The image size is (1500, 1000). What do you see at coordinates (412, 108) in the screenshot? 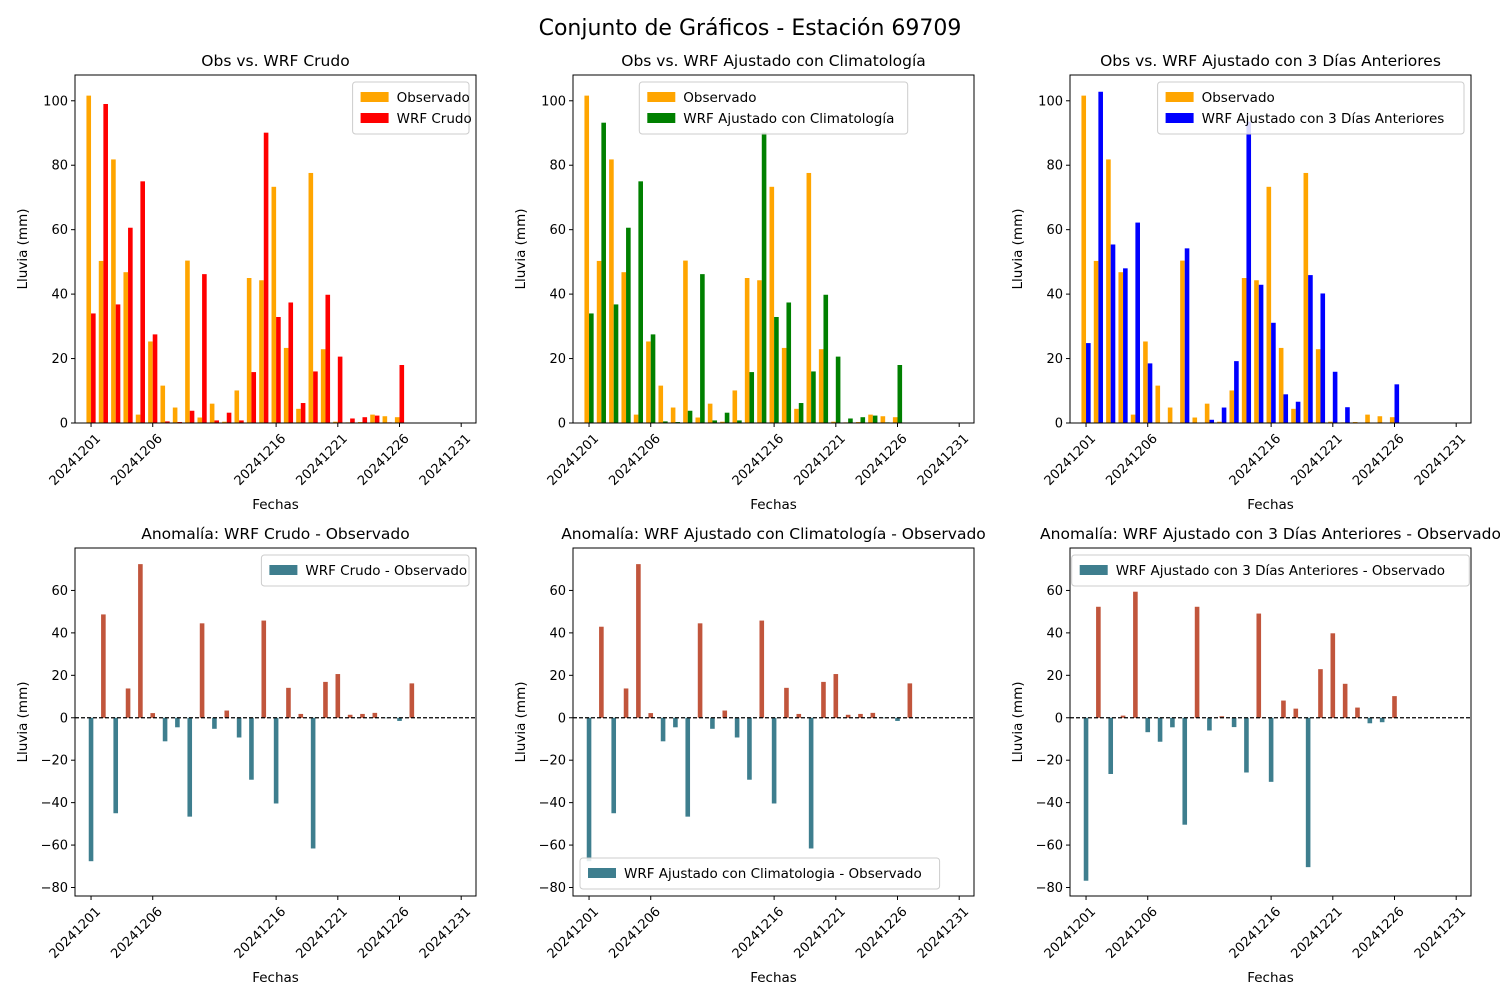
I see `legend: Observado WRF Crudo` at bounding box center [412, 108].